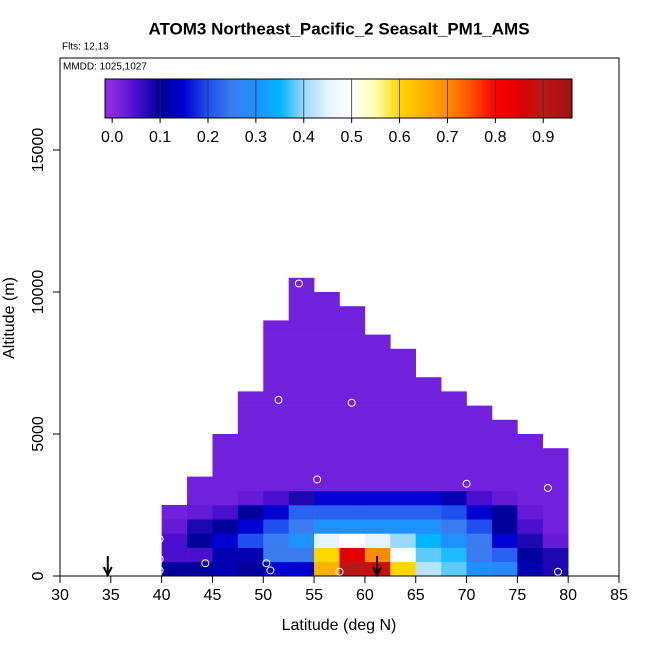  I want to click on colorbar-tick-label: 0.9, so click(543, 137).